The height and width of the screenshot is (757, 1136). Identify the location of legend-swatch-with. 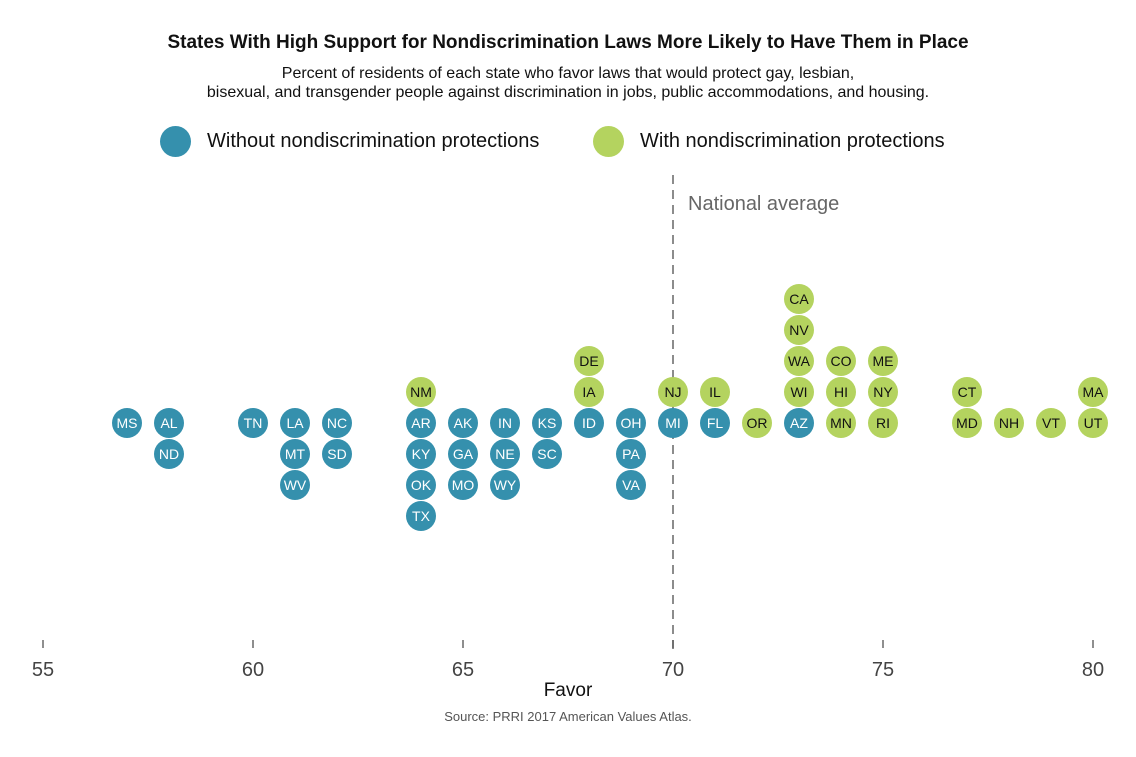
(608, 141).